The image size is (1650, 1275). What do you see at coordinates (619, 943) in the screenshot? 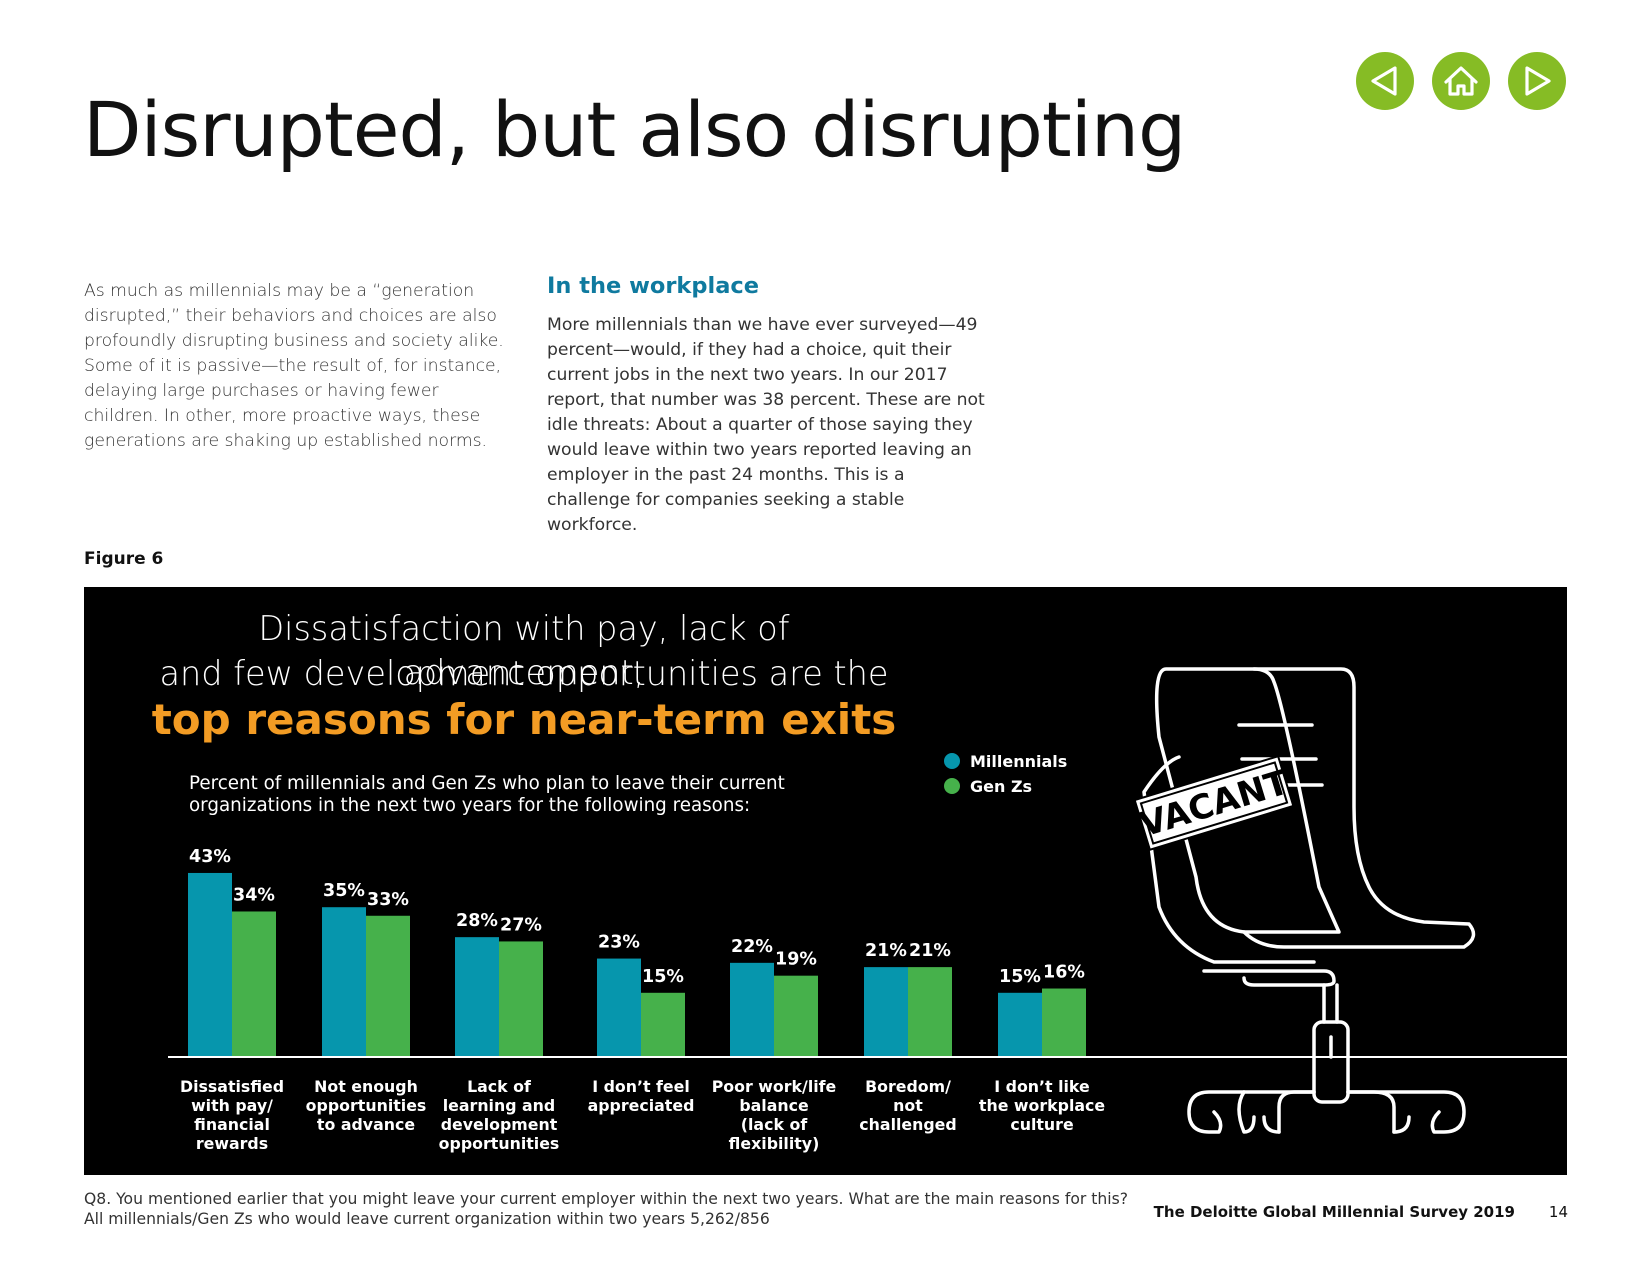
I see `value-label-millennials-4: 23%` at bounding box center [619, 943].